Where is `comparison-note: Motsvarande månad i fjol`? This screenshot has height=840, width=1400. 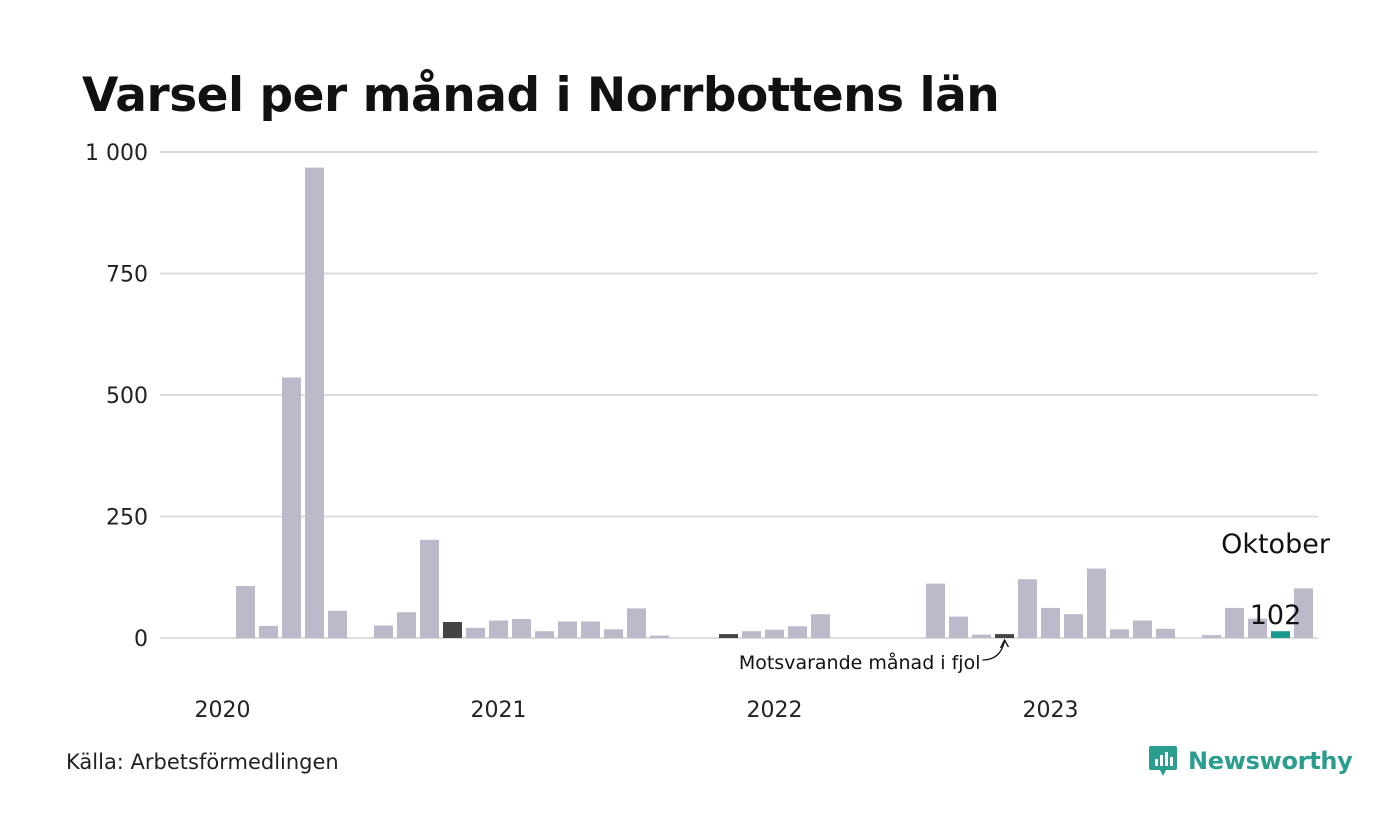
comparison-note: Motsvarande månad i fjol is located at coordinates (860, 662).